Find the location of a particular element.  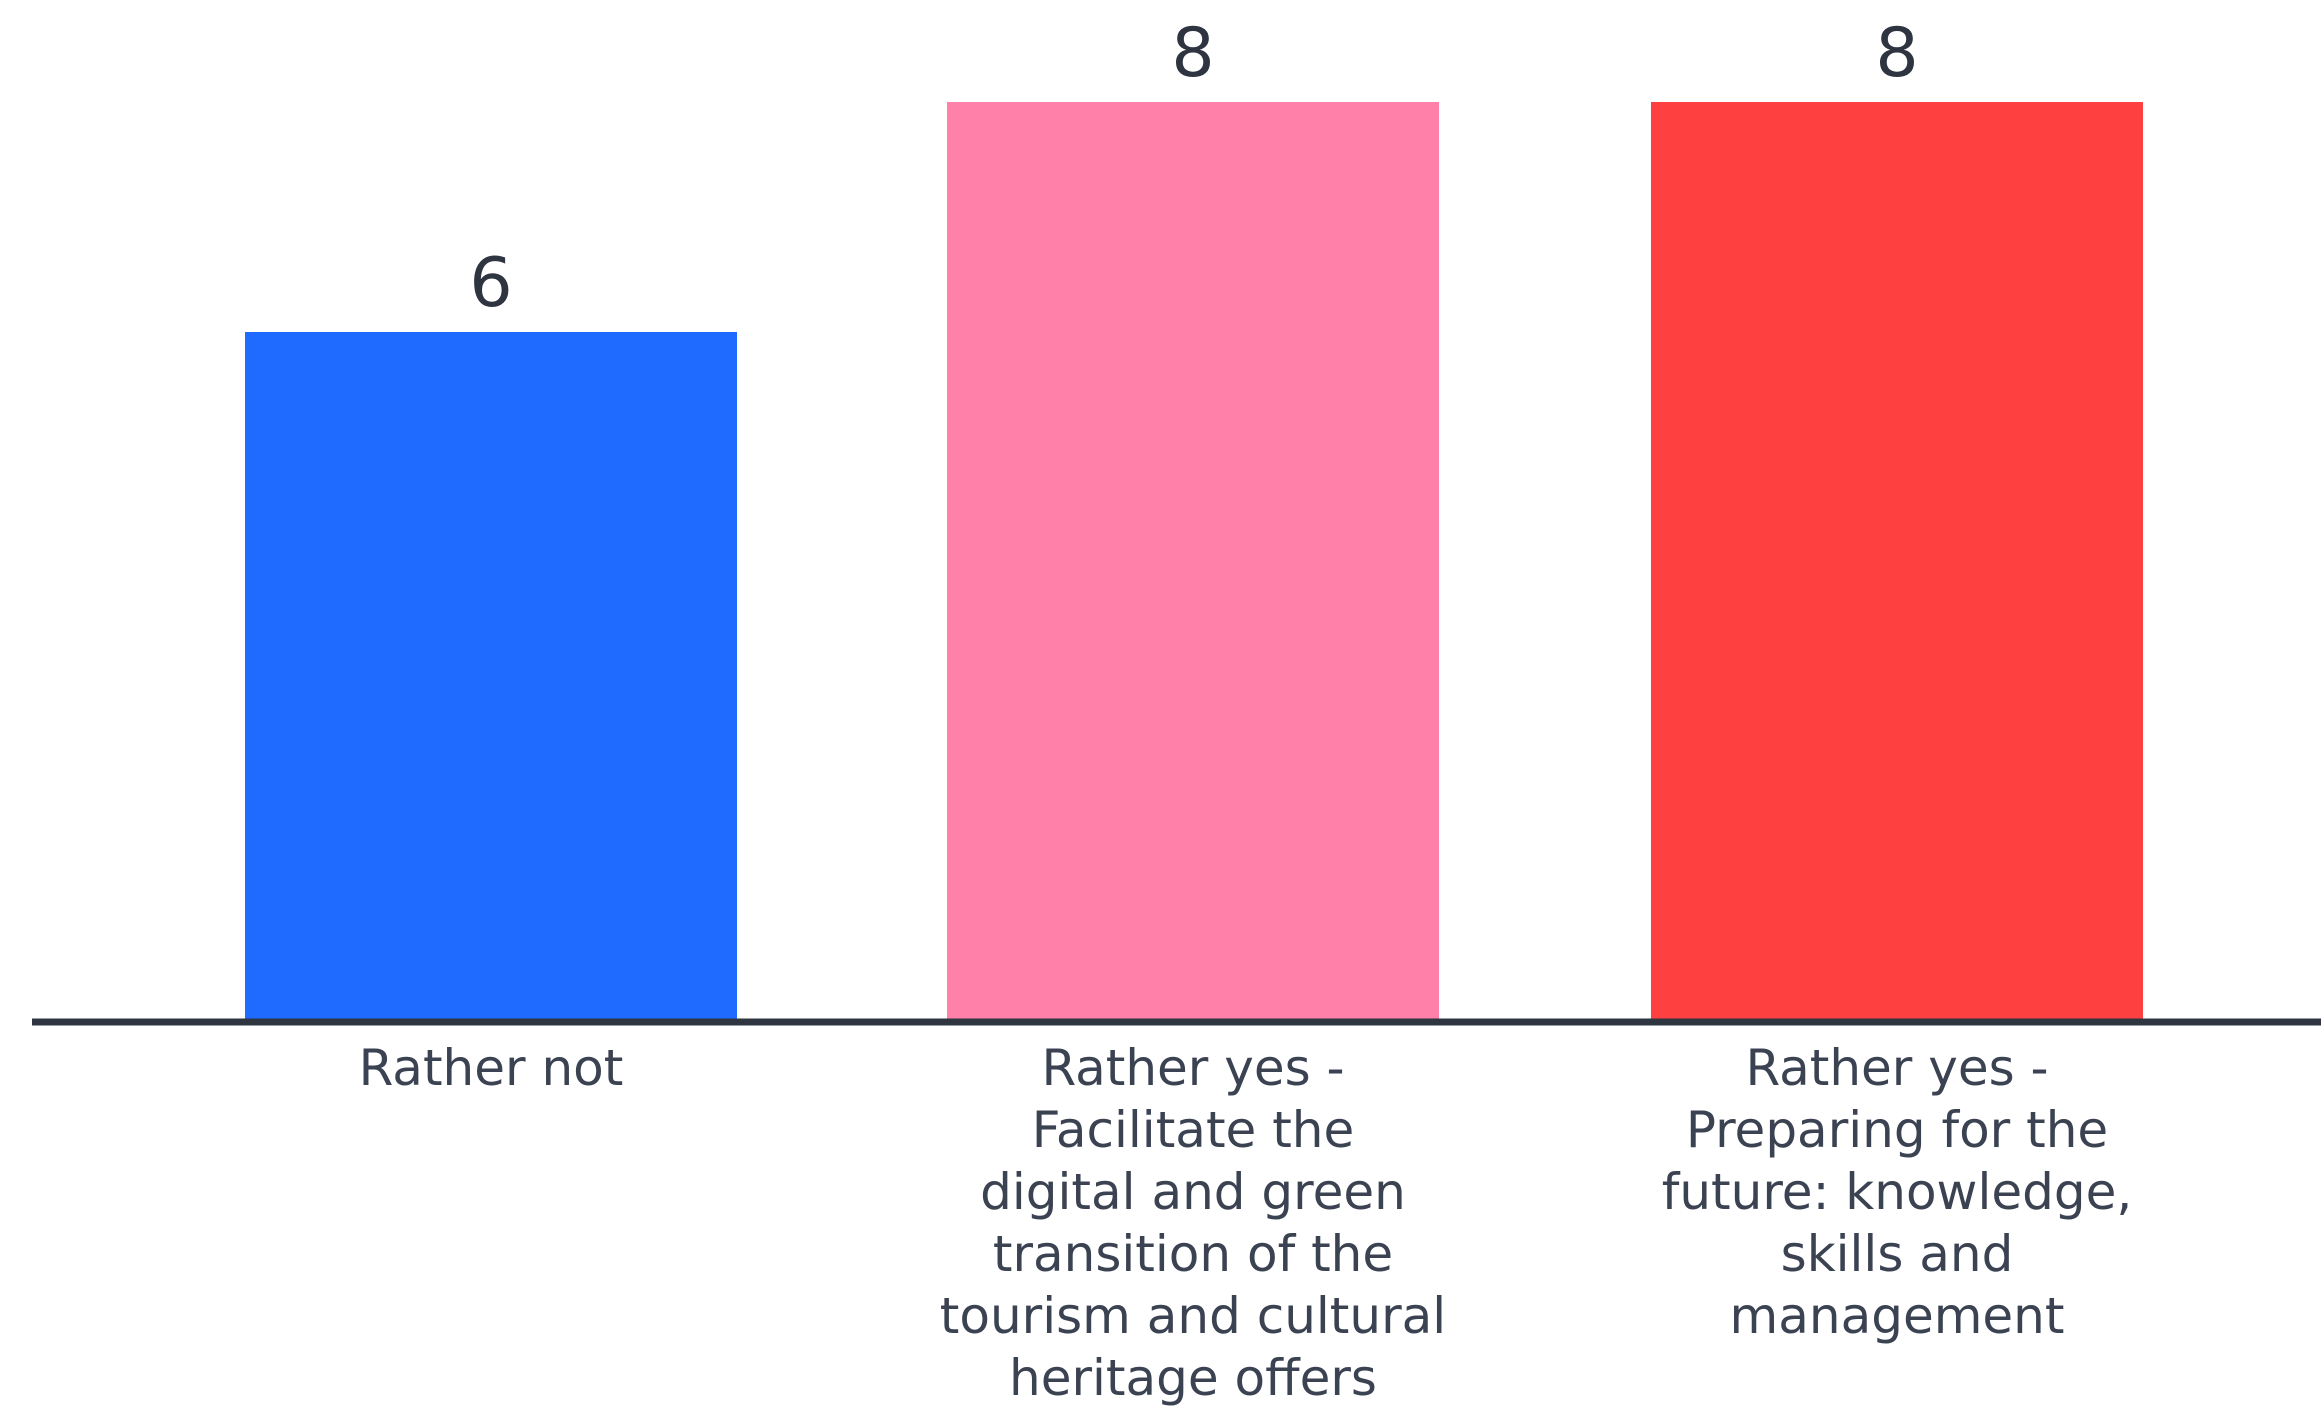

category-label-line: skills and is located at coordinates (1897, 1254).